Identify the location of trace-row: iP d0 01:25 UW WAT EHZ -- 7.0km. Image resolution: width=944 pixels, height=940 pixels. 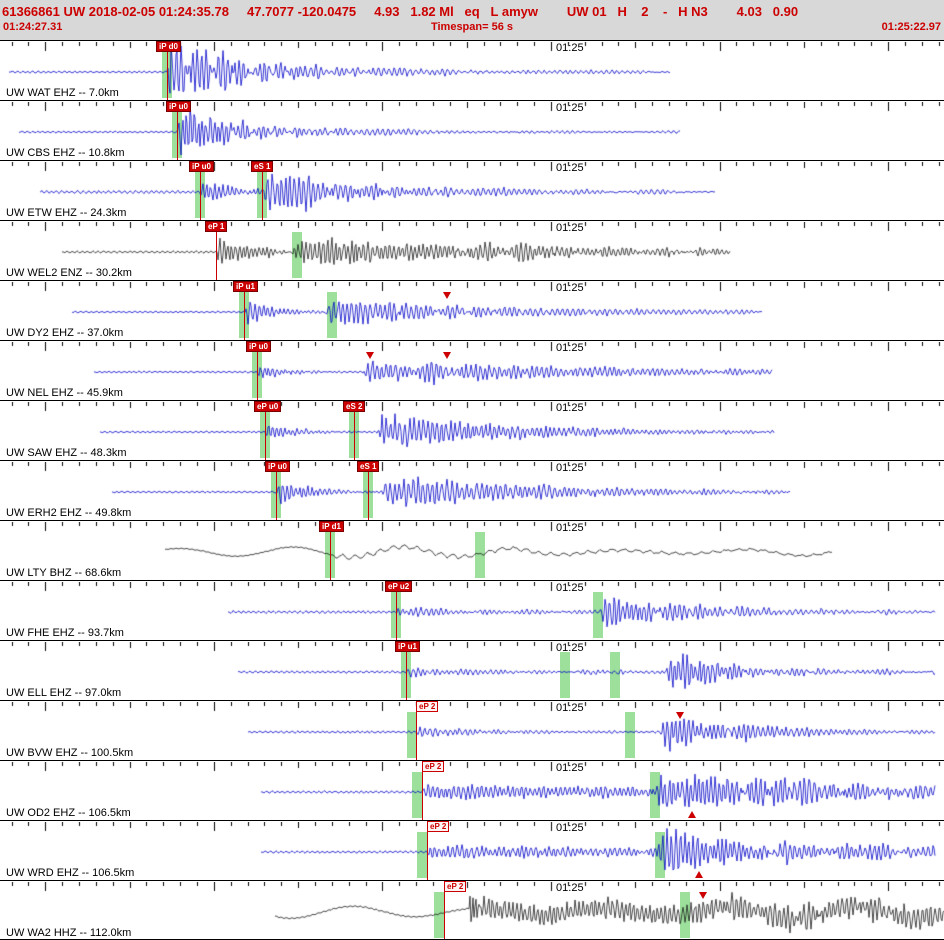
(472, 70).